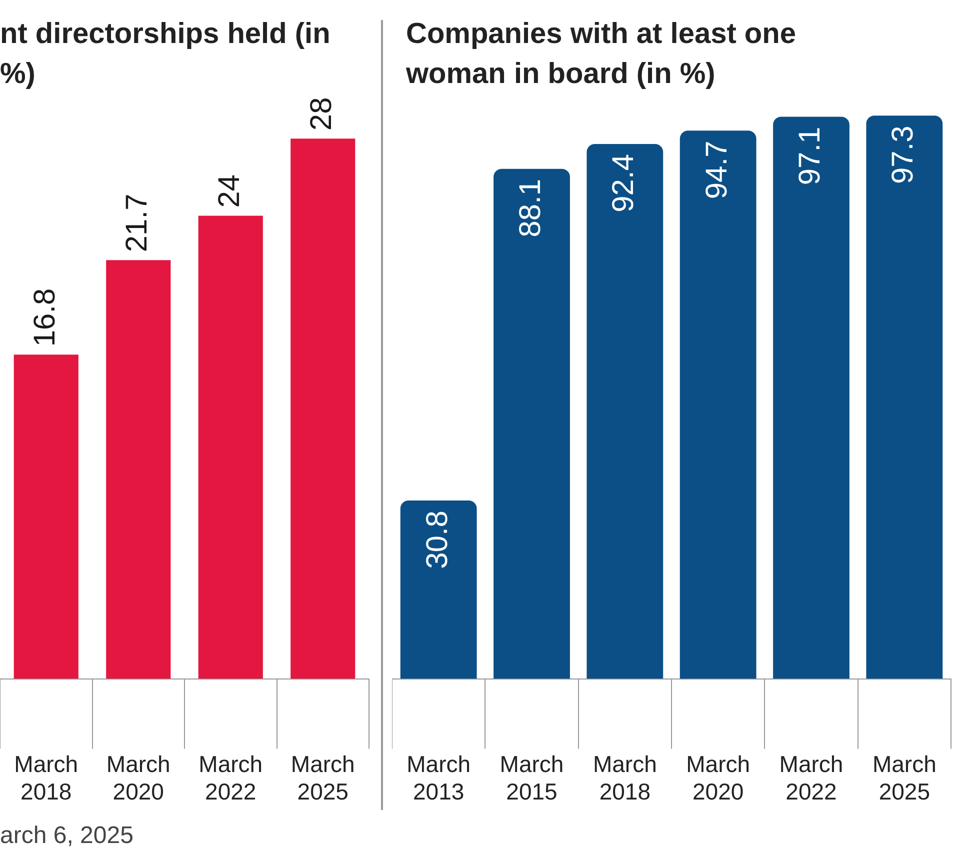 The image size is (957, 865). Describe the element at coordinates (903, 155) in the screenshot. I see `data-label: 97.3` at that location.